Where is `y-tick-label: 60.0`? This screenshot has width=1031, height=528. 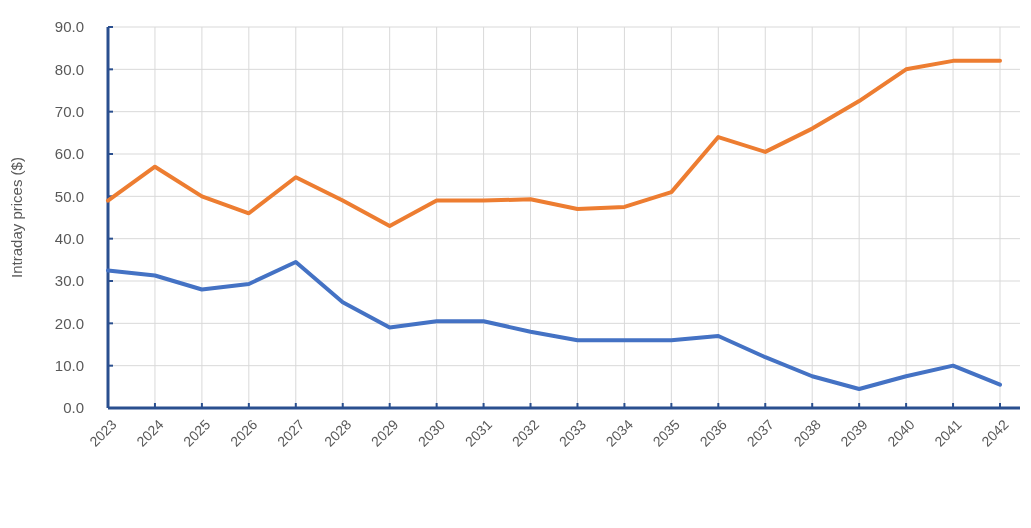
y-tick-label: 60.0 is located at coordinates (69, 154).